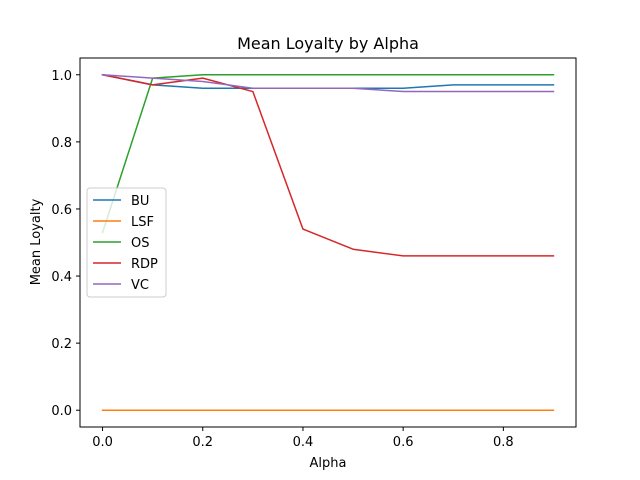 The image size is (640, 480). I want to click on legend-label-rdp: RDP, so click(144, 264).